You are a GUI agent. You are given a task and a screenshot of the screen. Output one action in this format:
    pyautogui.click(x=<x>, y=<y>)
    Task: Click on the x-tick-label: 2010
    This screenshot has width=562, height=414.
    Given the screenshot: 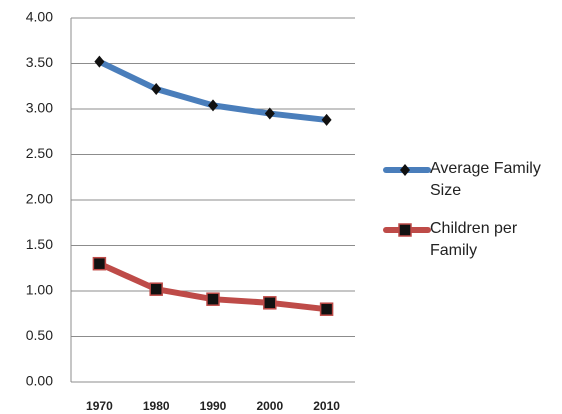 What is the action you would take?
    pyautogui.click(x=326, y=406)
    